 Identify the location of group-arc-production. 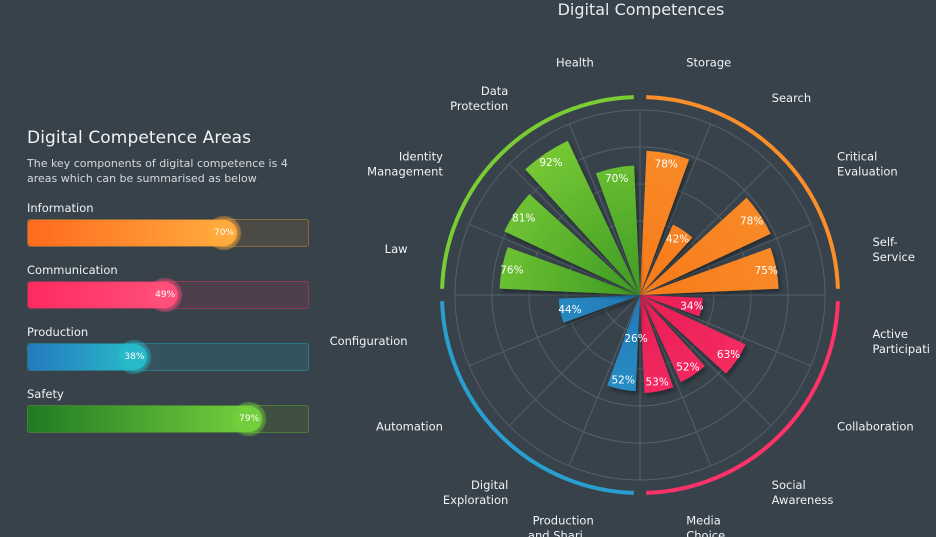
(537, 398).